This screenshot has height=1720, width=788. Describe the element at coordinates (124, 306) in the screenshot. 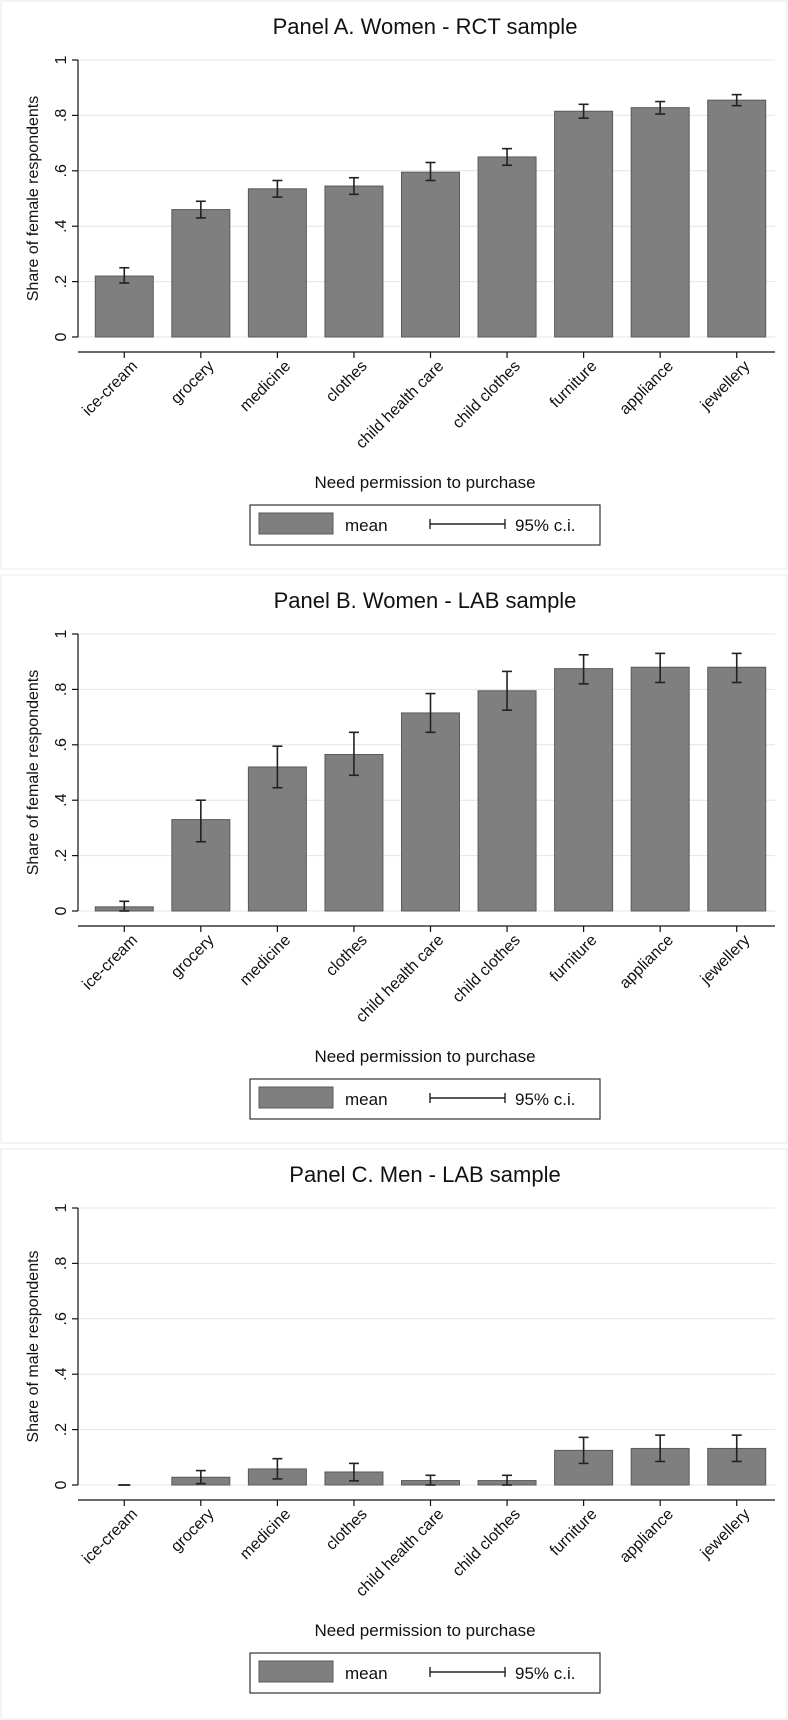

I see `bar-ice-cream` at that location.